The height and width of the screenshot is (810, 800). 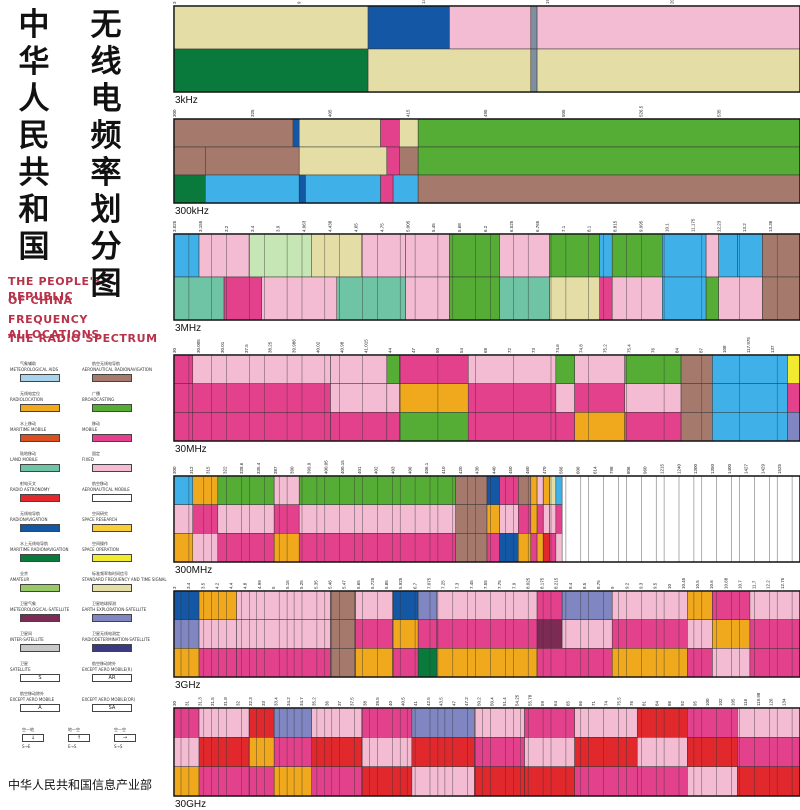 What do you see at coordinates (112, 678) in the screenshot?
I see `legend-swatch: AR` at bounding box center [112, 678].